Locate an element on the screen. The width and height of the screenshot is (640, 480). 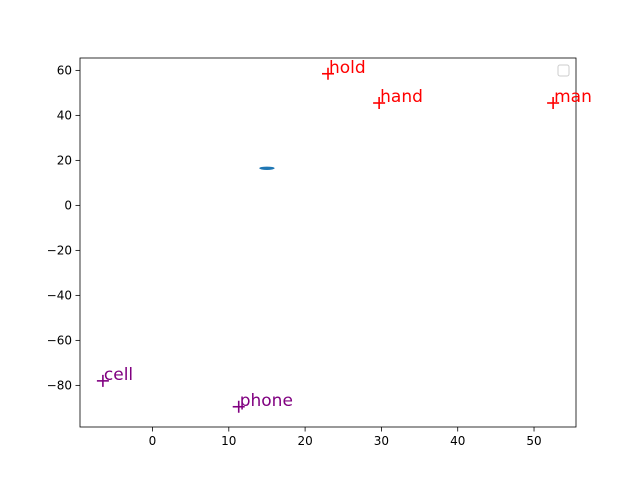
data-point-man: man is located at coordinates (569, 98).